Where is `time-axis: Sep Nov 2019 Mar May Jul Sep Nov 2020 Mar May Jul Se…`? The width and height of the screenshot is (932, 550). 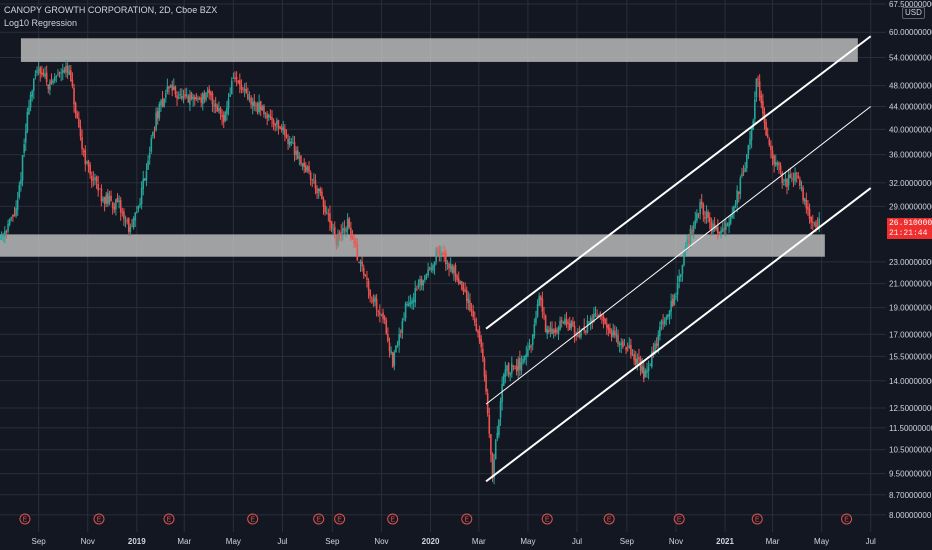 time-axis: Sep Nov 2019 Mar May Jul Sep Nov 2020 Mar May Jul Se… is located at coordinates (466, 541).